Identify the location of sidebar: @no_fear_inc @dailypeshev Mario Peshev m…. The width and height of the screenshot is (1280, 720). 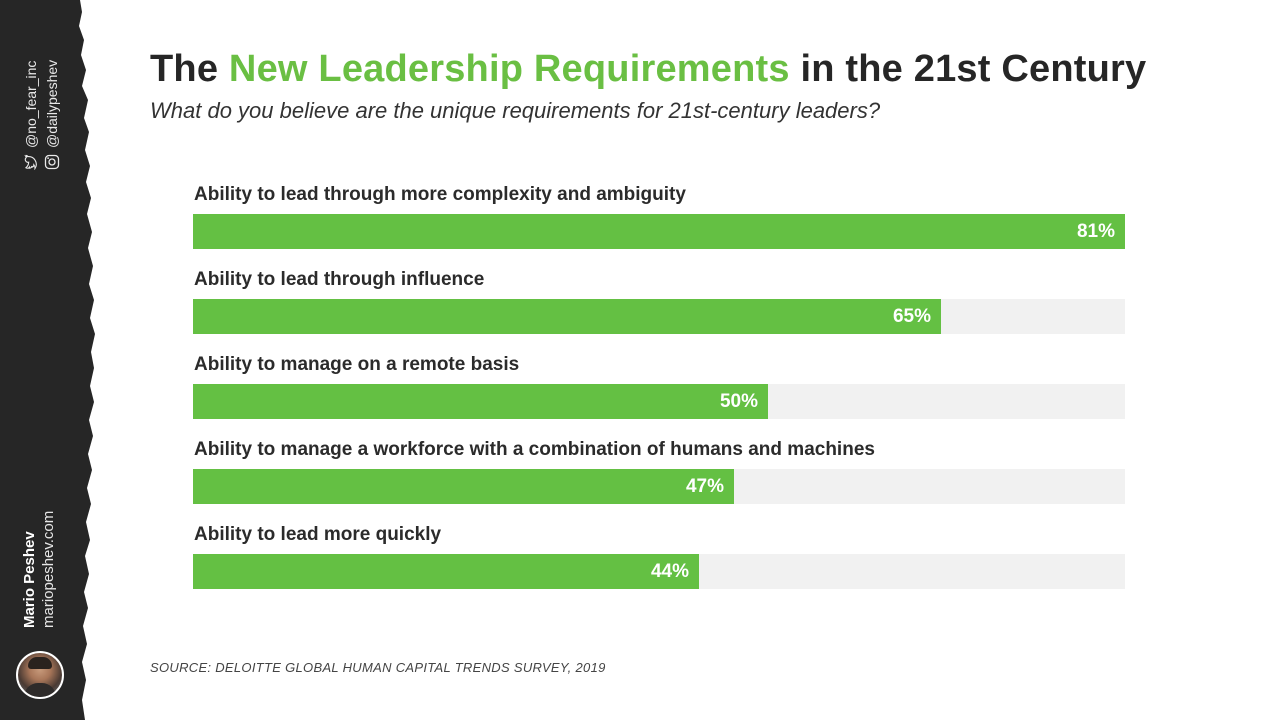
(48, 360).